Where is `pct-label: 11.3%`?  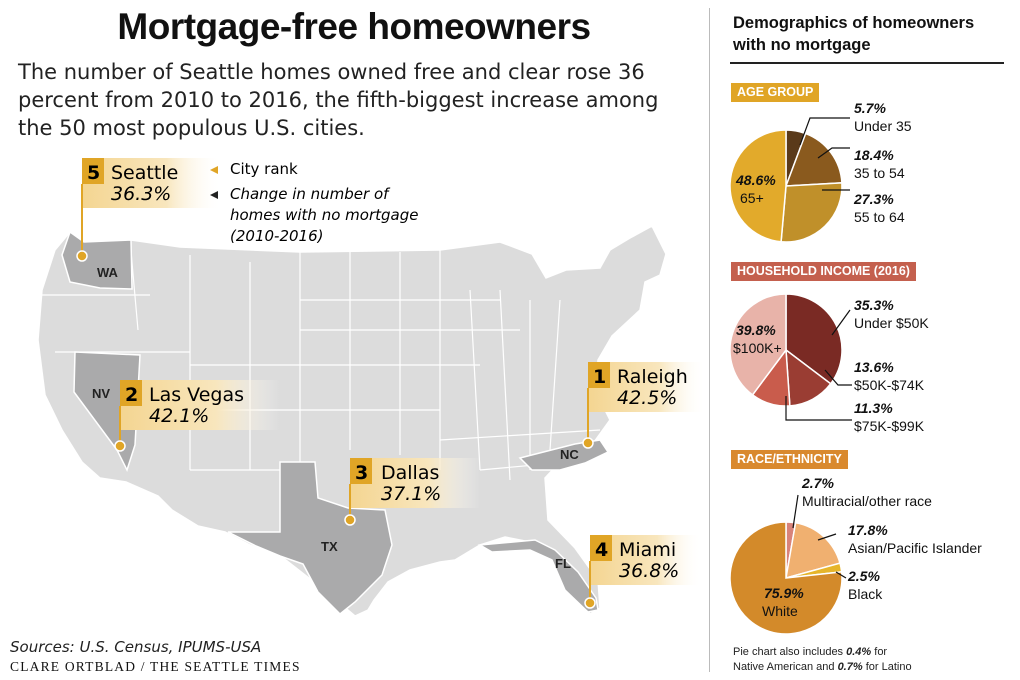
pct-label: 11.3% is located at coordinates (873, 408).